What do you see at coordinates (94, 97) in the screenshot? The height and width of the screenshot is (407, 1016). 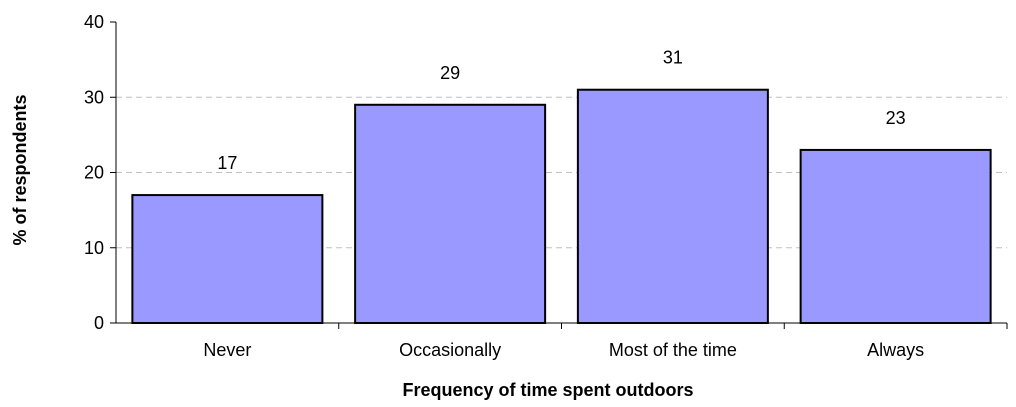 I see `y-tick-label: 30` at bounding box center [94, 97].